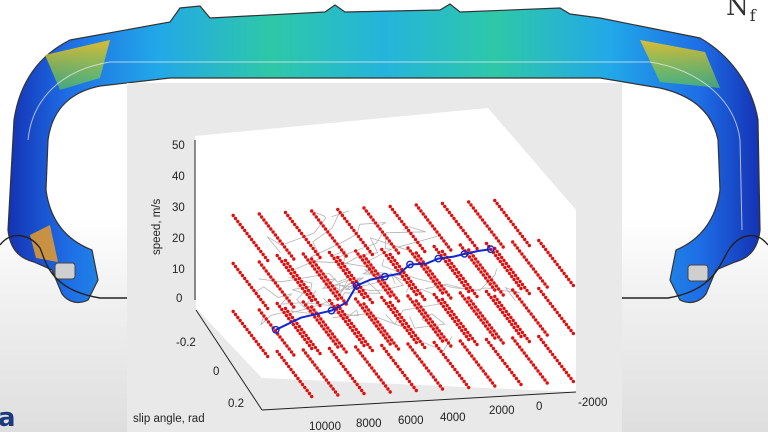 The image size is (768, 433). What do you see at coordinates (210, 373) in the screenshot?
I see `y-tick-labels: -0.2 0 0.2` at bounding box center [210, 373].